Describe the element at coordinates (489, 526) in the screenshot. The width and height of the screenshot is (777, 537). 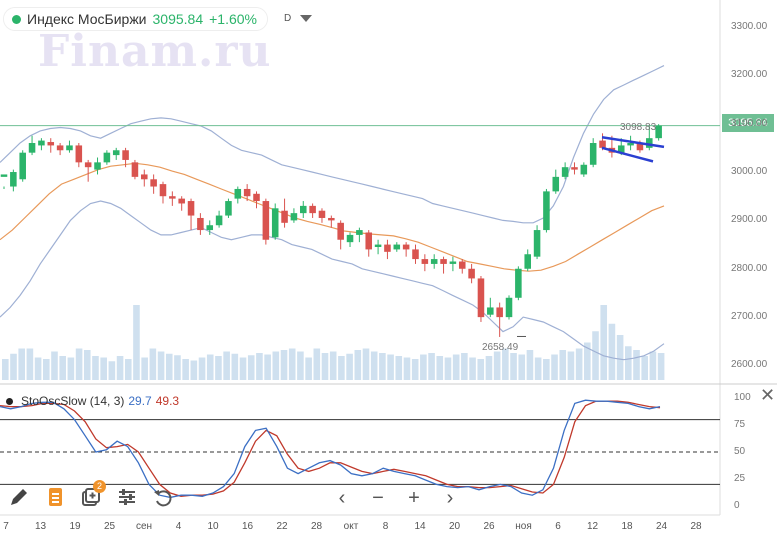
I see `x-tick-label: 26` at that location.